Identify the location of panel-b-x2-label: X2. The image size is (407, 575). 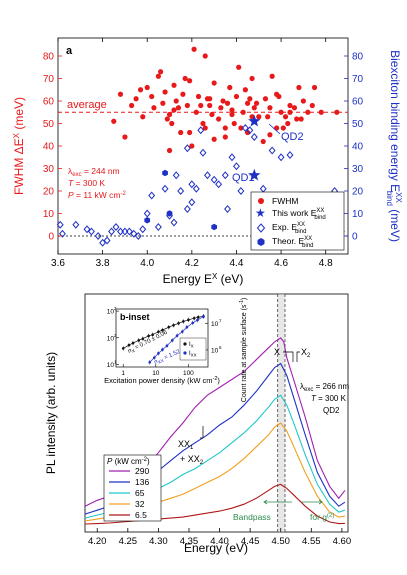
(306, 353).